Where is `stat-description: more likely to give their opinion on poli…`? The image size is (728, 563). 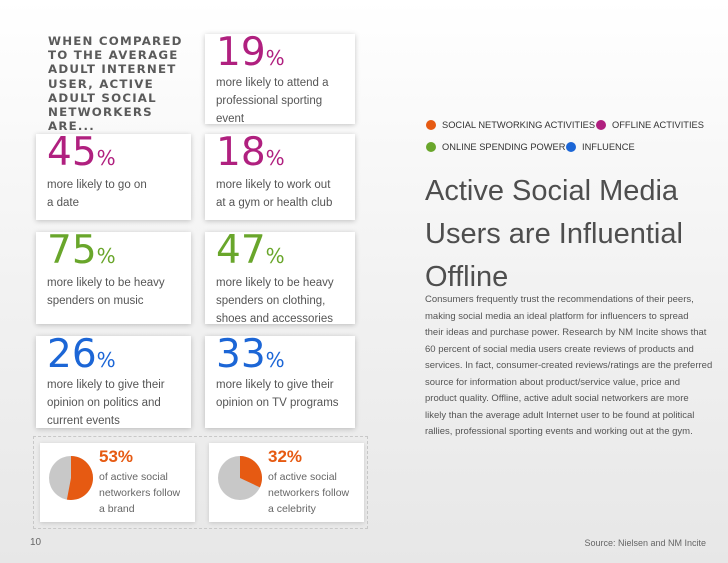
stat-description: more likely to give their opinion on poli… is located at coordinates (106, 403).